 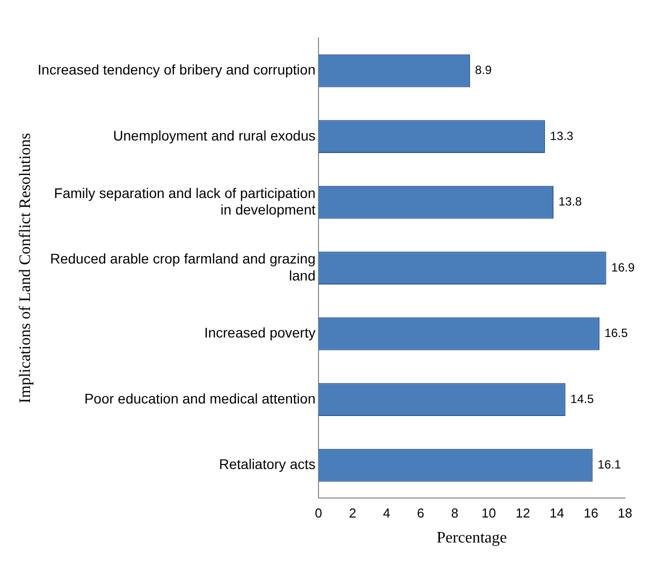 I want to click on x-tick-label: 6, so click(x=420, y=513).